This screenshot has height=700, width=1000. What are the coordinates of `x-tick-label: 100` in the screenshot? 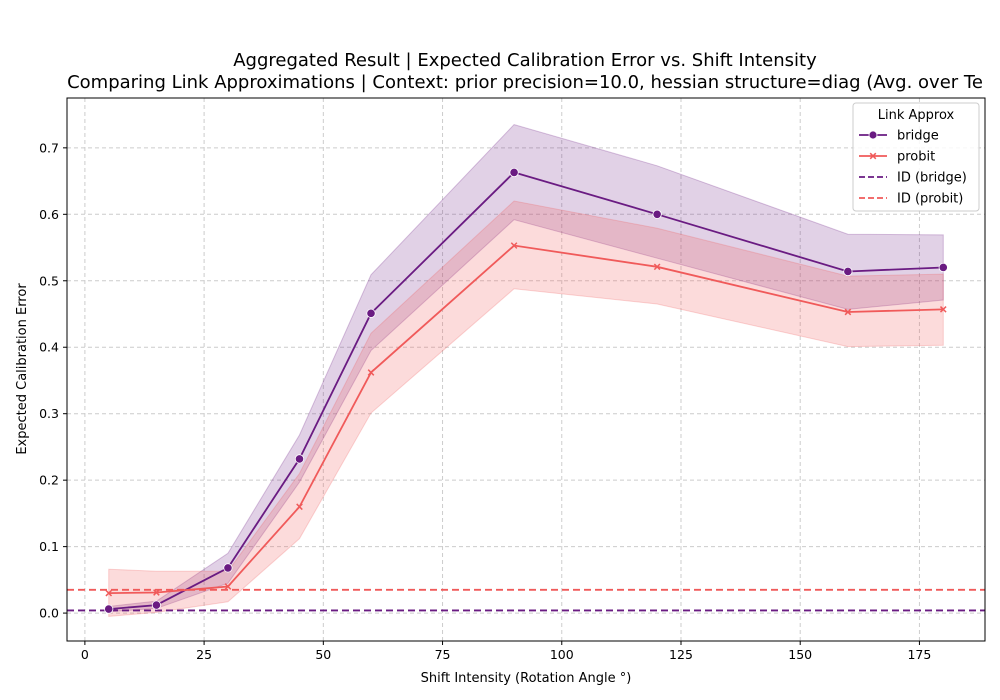 It's located at (562, 654).